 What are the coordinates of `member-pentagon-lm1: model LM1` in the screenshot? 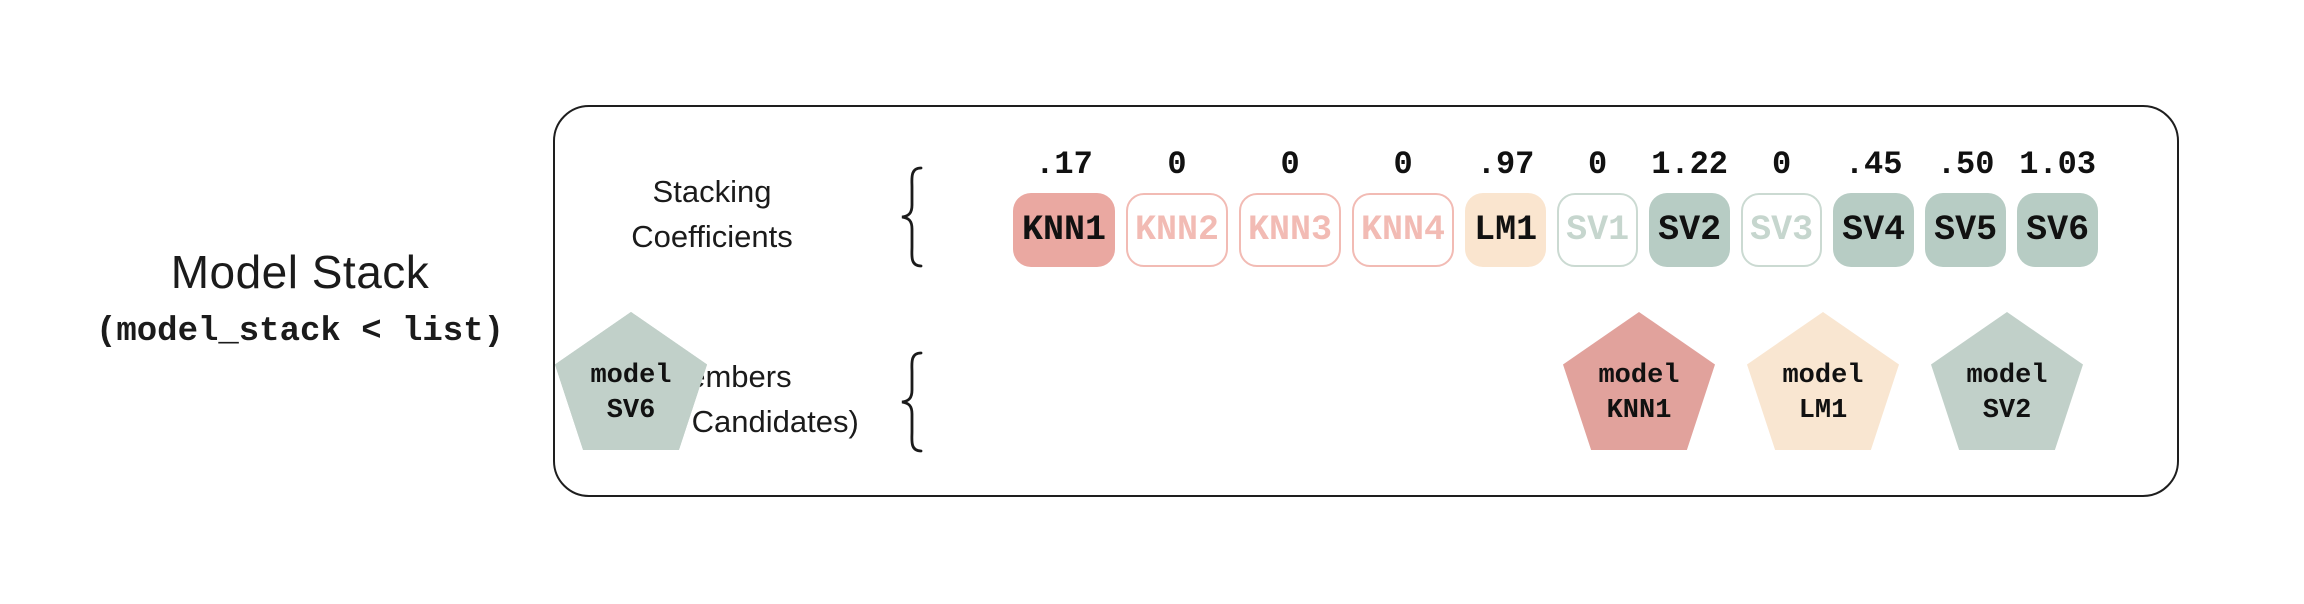 It's located at (1823, 381).